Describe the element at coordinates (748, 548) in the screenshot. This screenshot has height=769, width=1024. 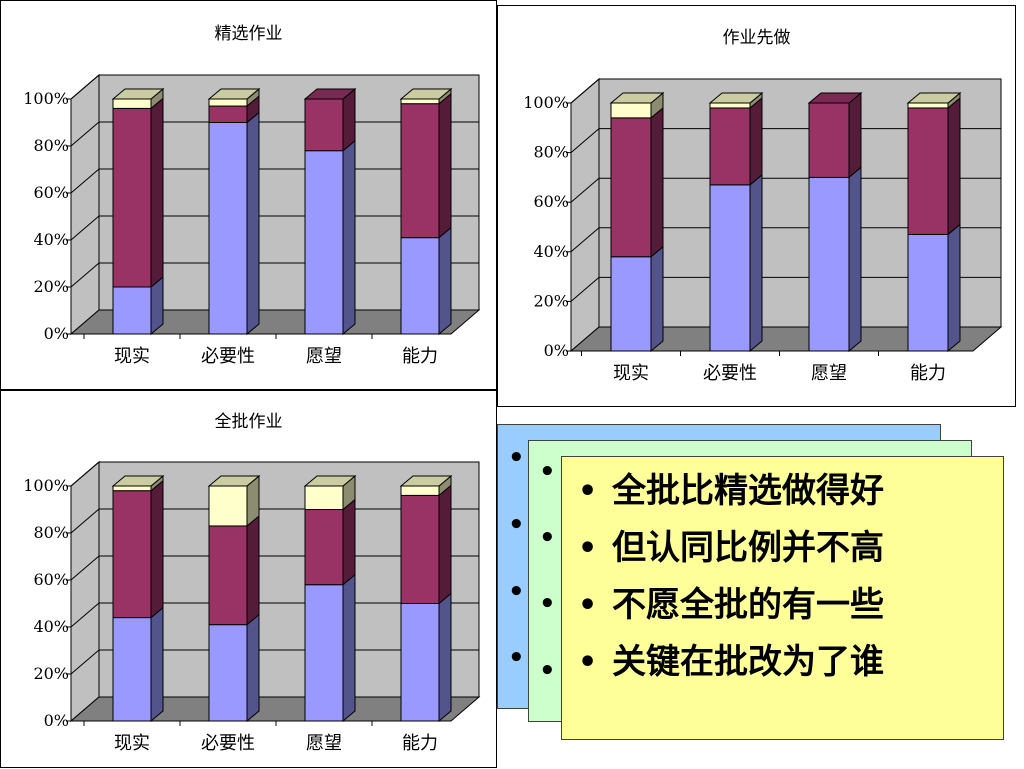
I see `bullet-text: 但认同比例并不高` at that location.